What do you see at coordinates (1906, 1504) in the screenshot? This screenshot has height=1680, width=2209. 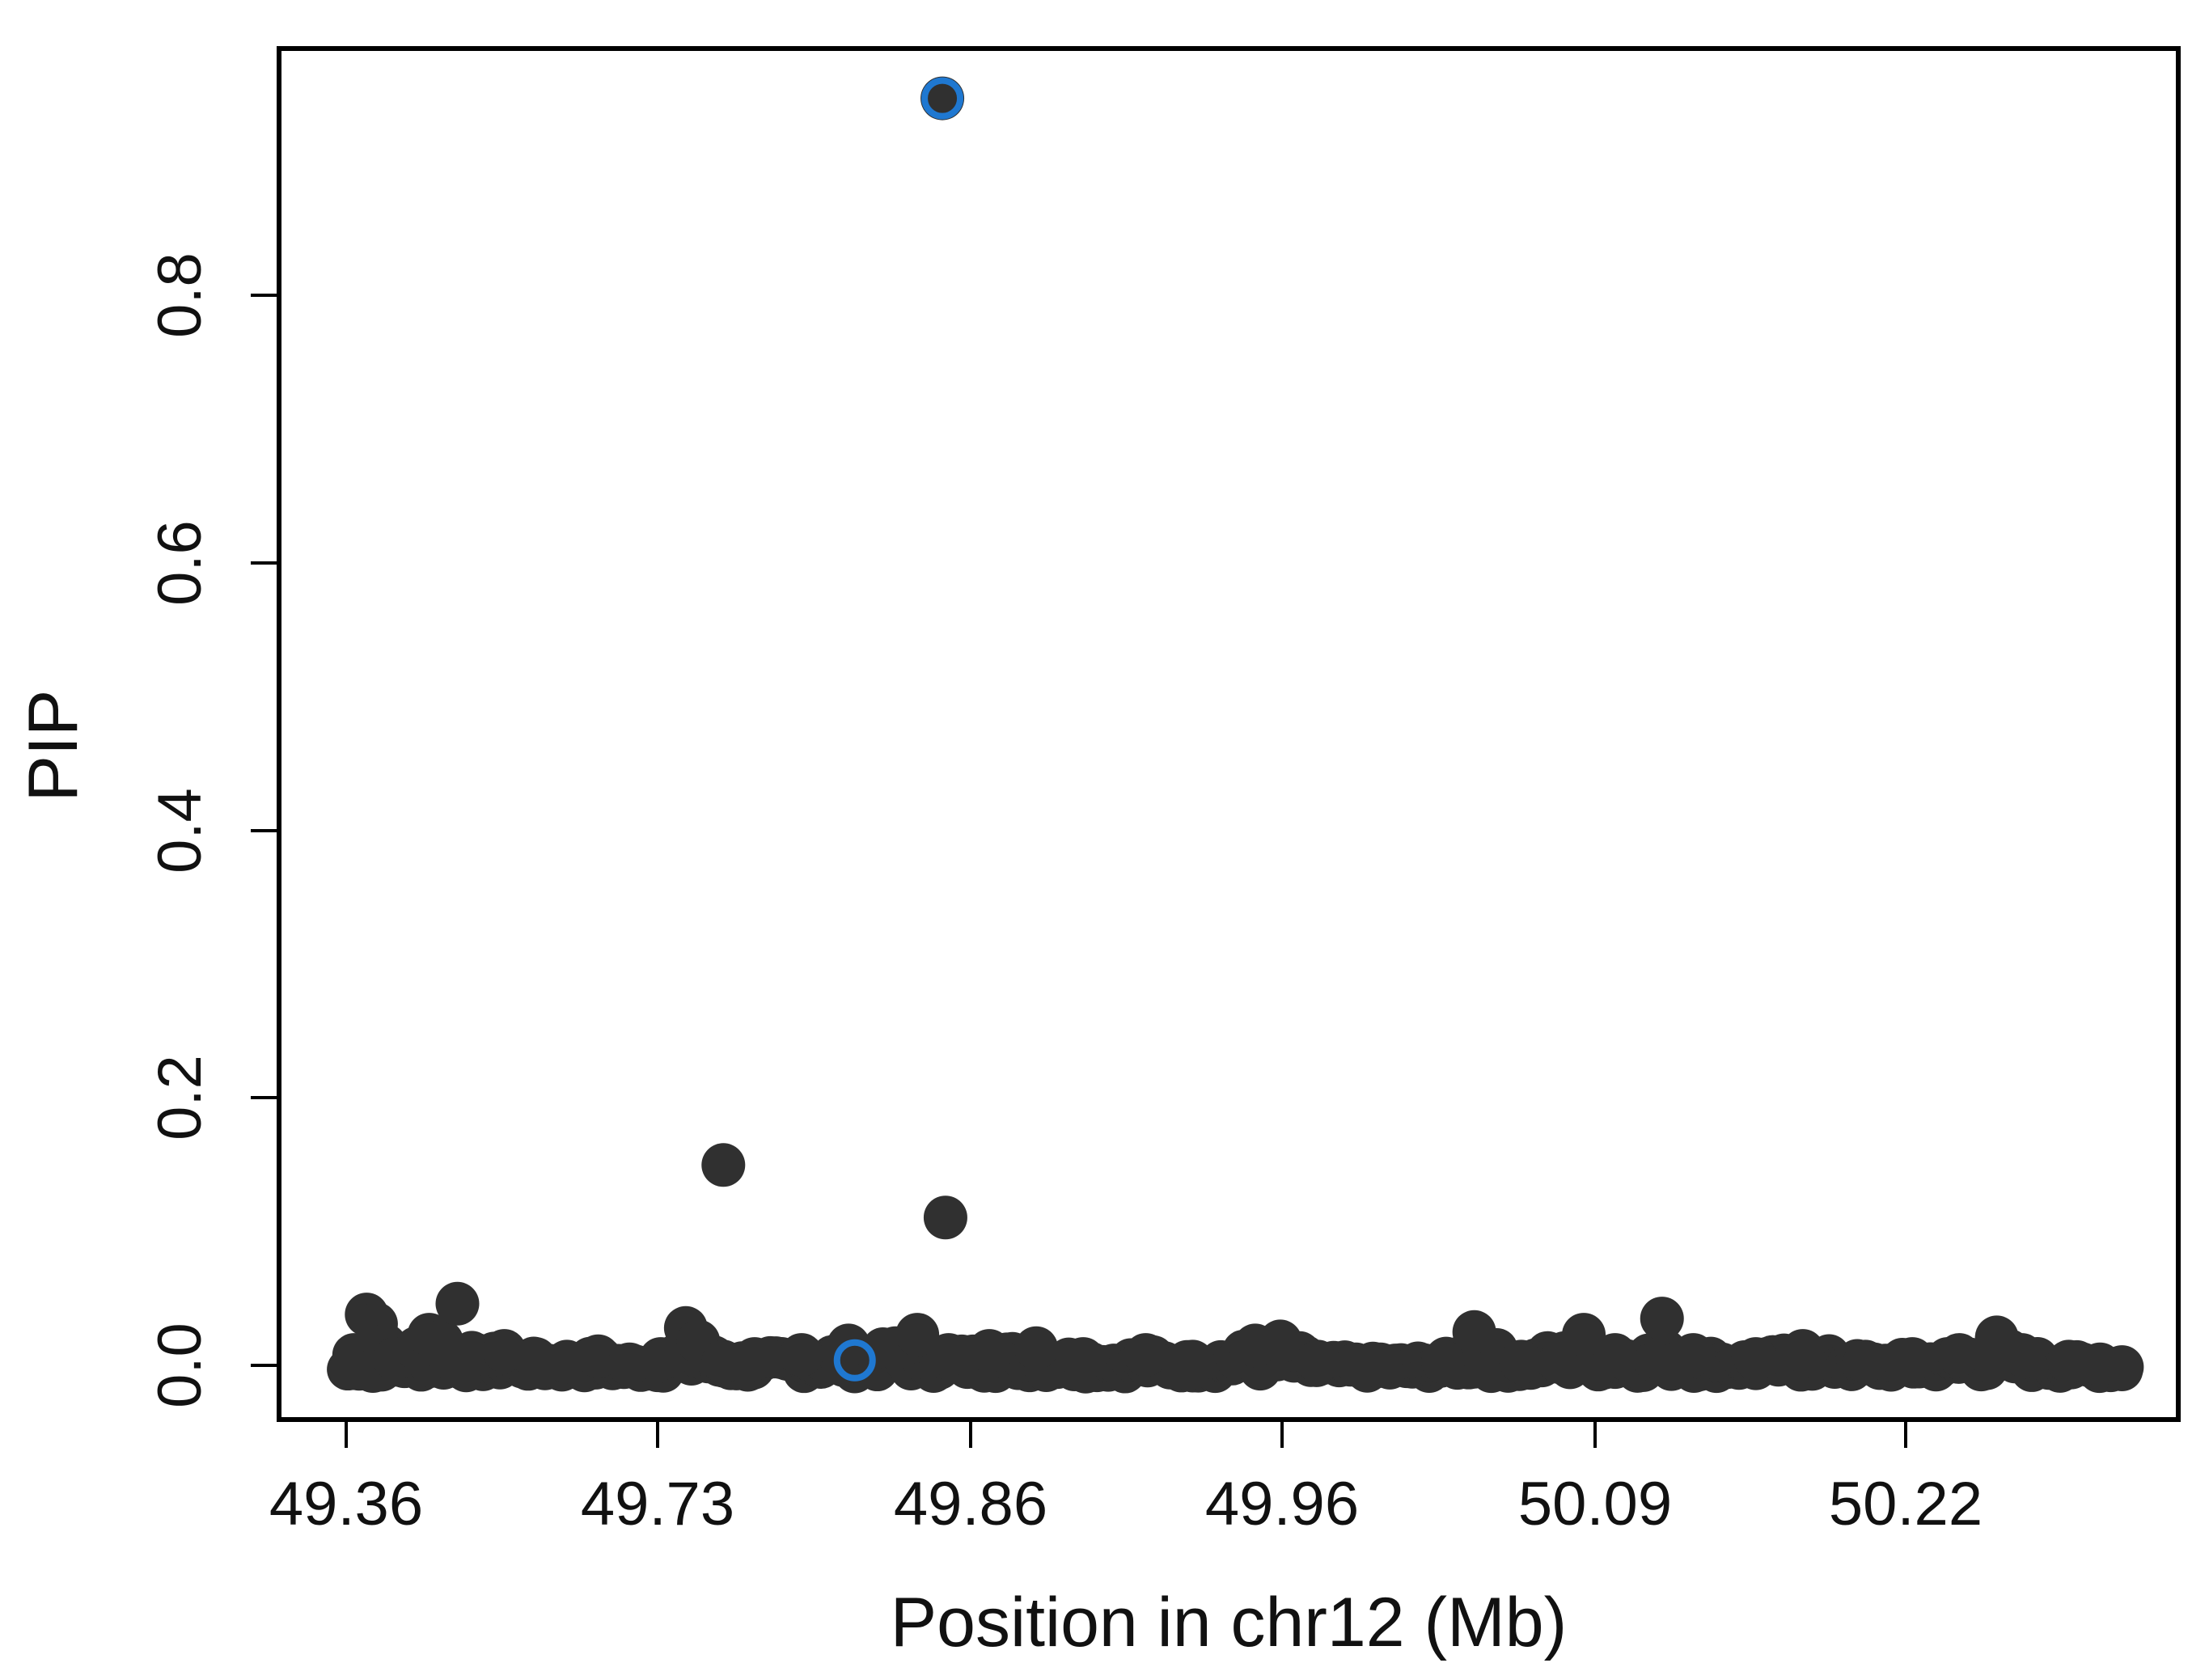 I see `x-tick-label: 50.22` at bounding box center [1906, 1504].